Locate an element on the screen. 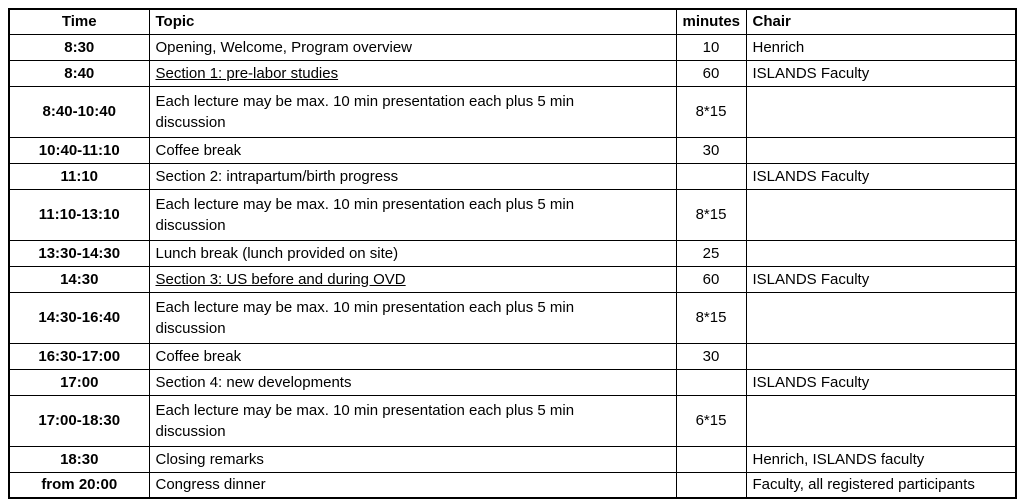 The width and height of the screenshot is (1024, 501). cell-topic: Closing remarks is located at coordinates (412, 459).